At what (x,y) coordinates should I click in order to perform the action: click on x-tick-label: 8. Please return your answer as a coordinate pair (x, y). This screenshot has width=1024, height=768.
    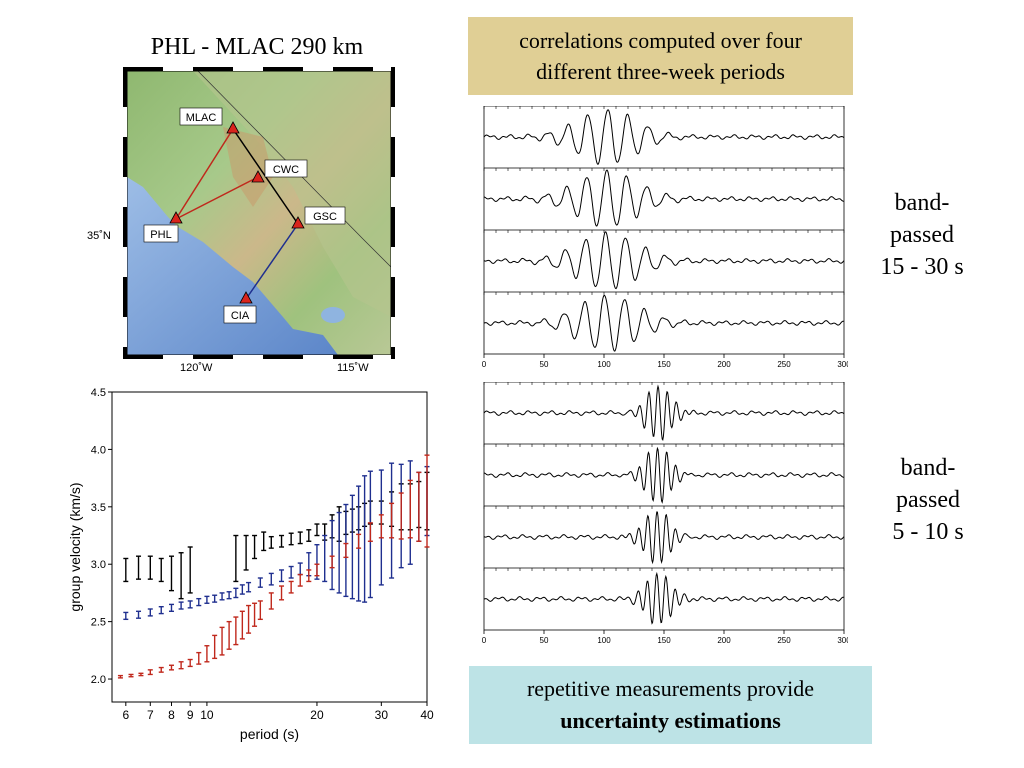
    Looking at the image, I should click on (171, 715).